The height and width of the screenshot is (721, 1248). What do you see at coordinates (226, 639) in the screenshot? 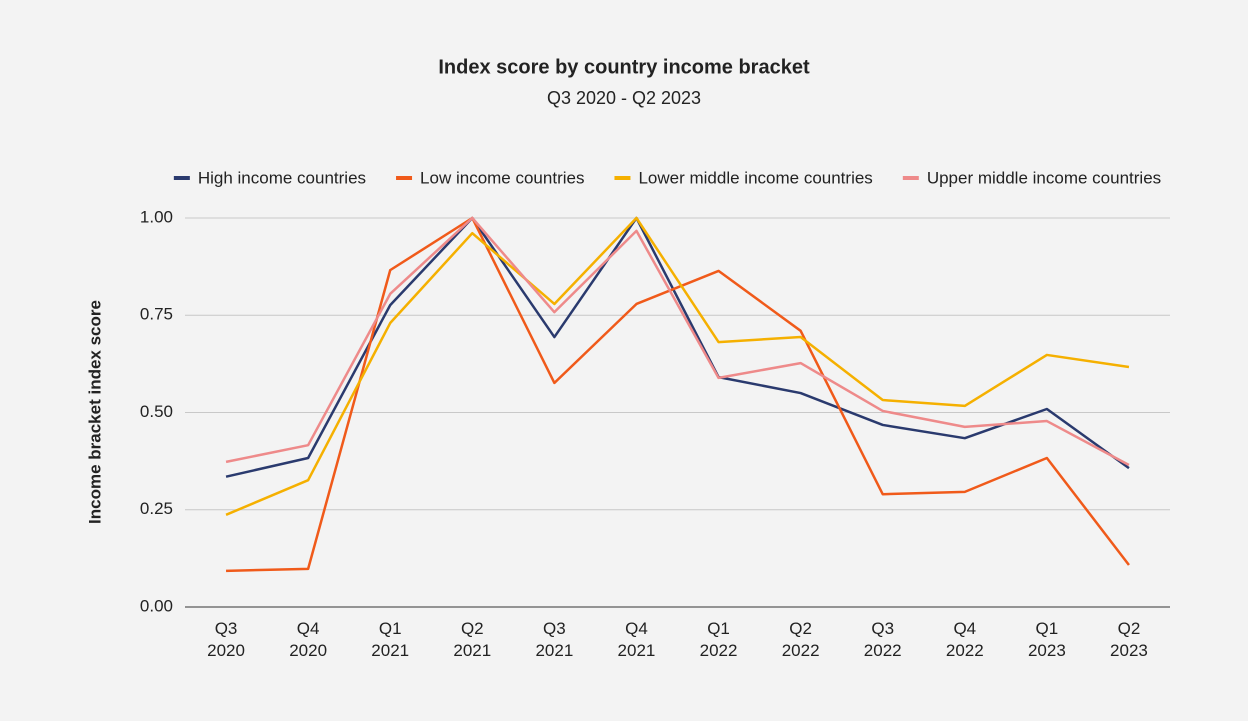
I see `x-tick-label: Q3 2020` at bounding box center [226, 639].